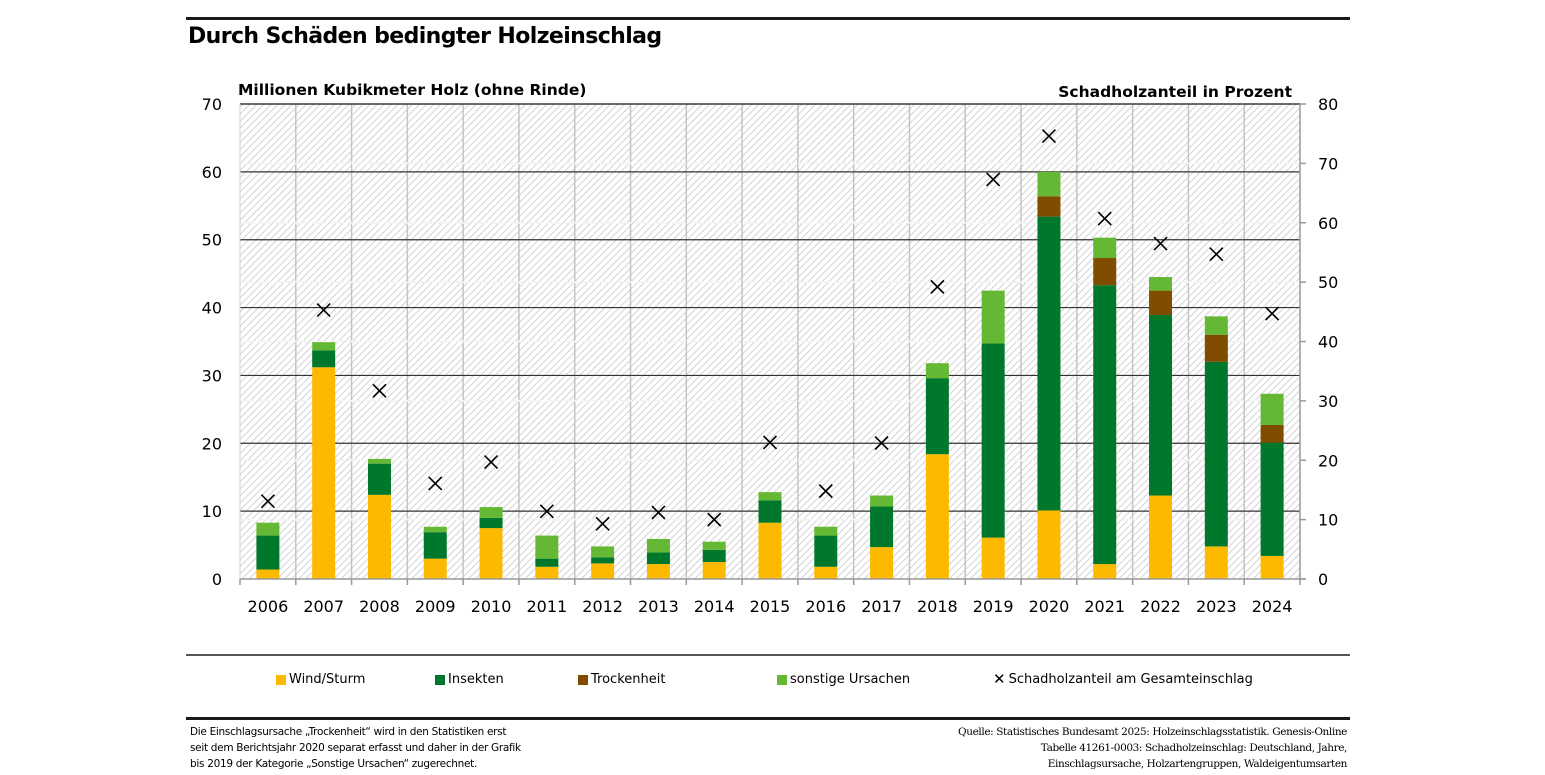 The height and width of the screenshot is (775, 1545). What do you see at coordinates (603, 562) in the screenshot?
I see `bar-stack-2012` at bounding box center [603, 562].